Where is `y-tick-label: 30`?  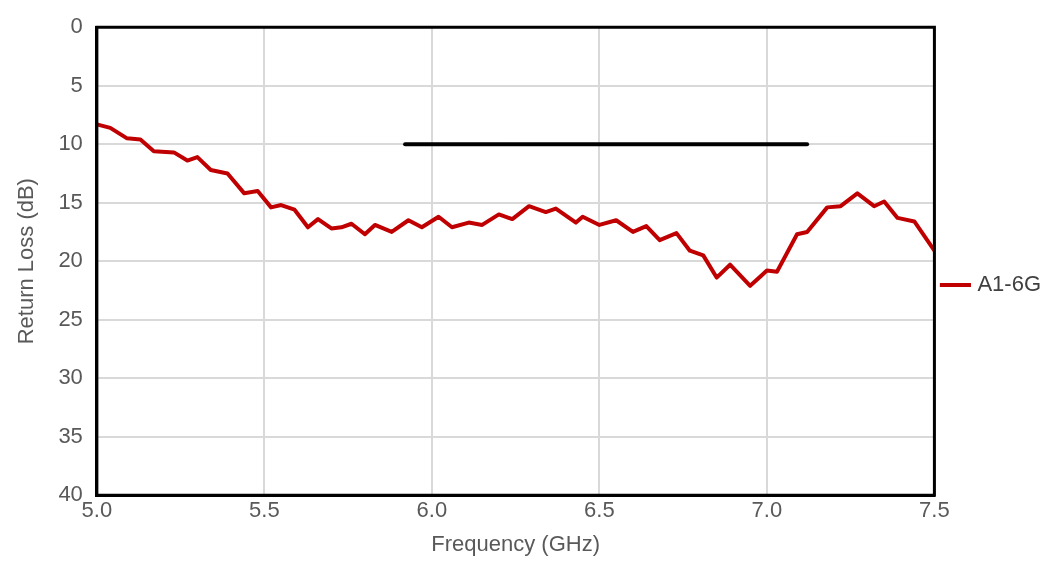
y-tick-label: 30 is located at coordinates (70, 377).